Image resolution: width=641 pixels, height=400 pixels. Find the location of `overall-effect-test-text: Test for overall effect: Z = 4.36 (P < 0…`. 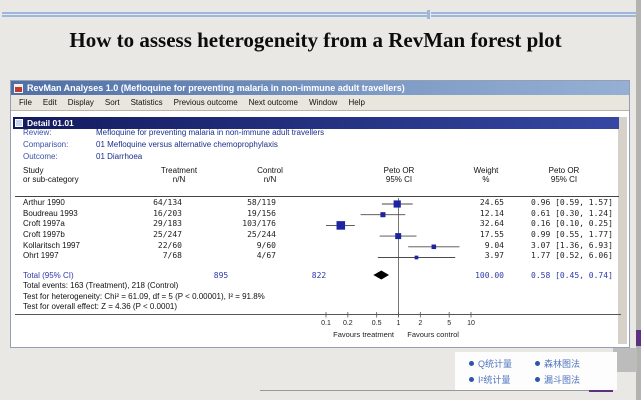

overall-effect-test-text: Test for overall effect: Z = 4.36 (P < 0… is located at coordinates (100, 307).